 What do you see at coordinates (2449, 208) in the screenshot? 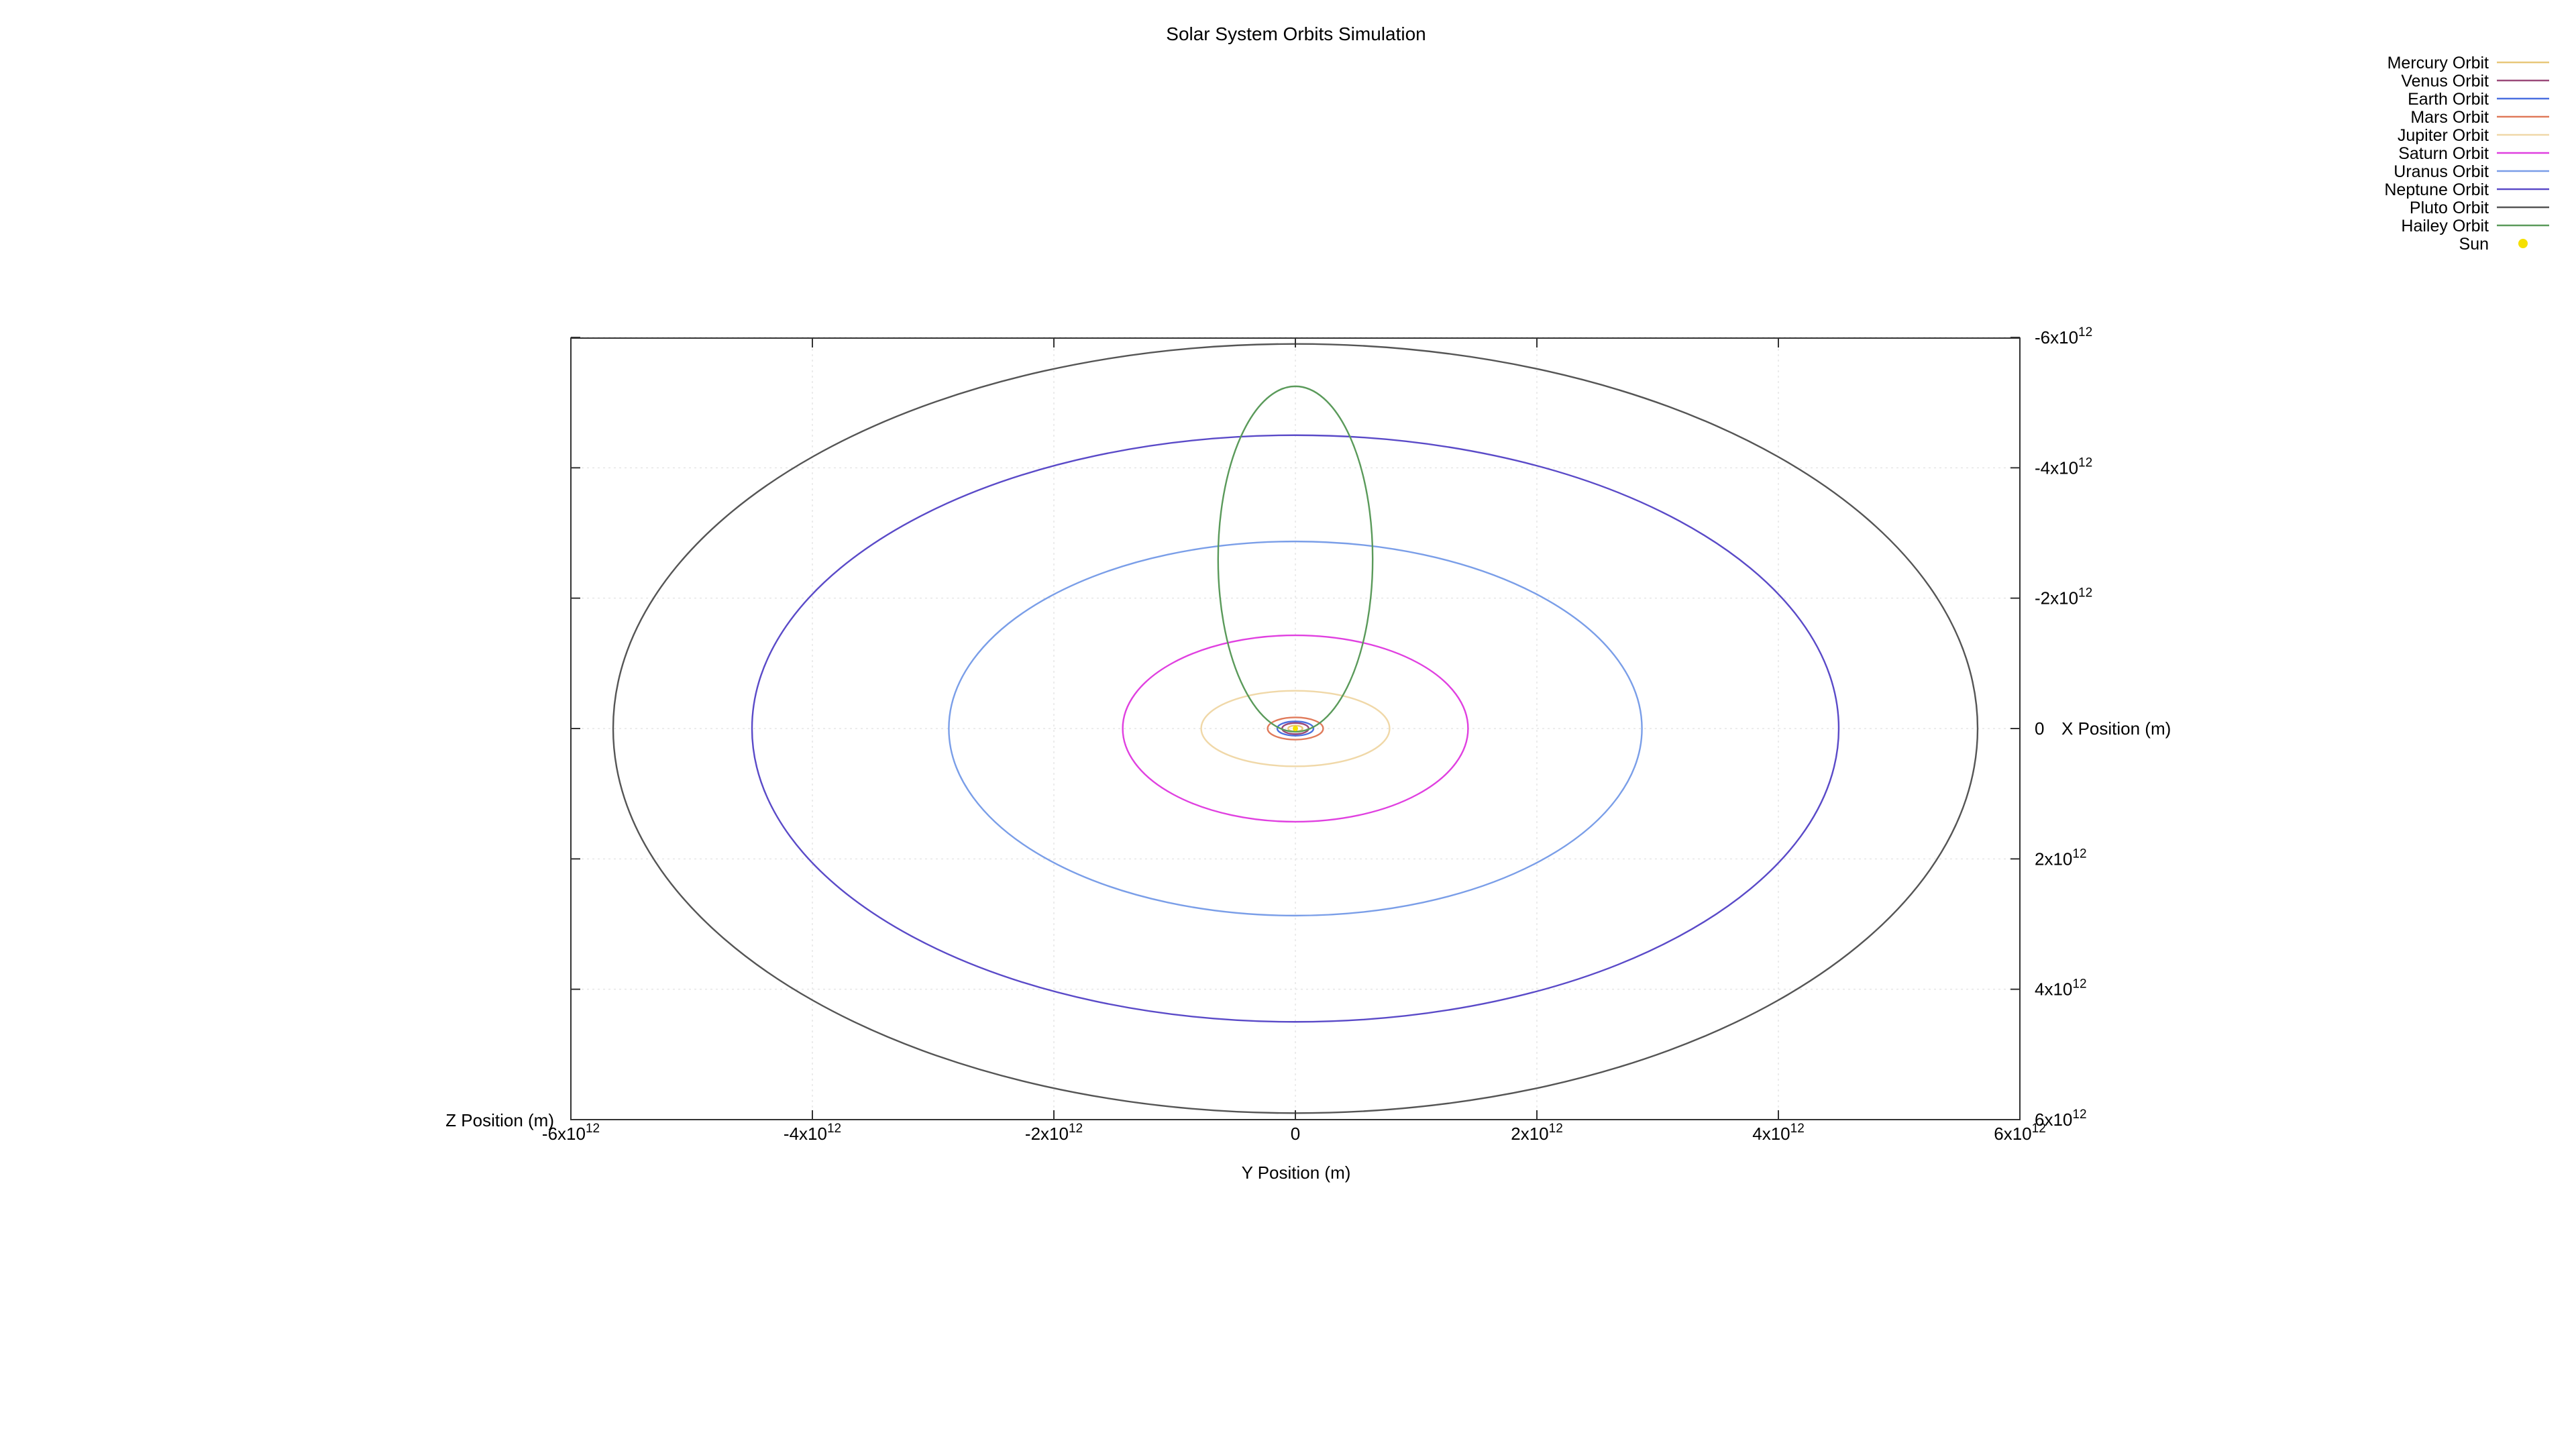
I see `legend-label: Pluto Orbit` at bounding box center [2449, 208].